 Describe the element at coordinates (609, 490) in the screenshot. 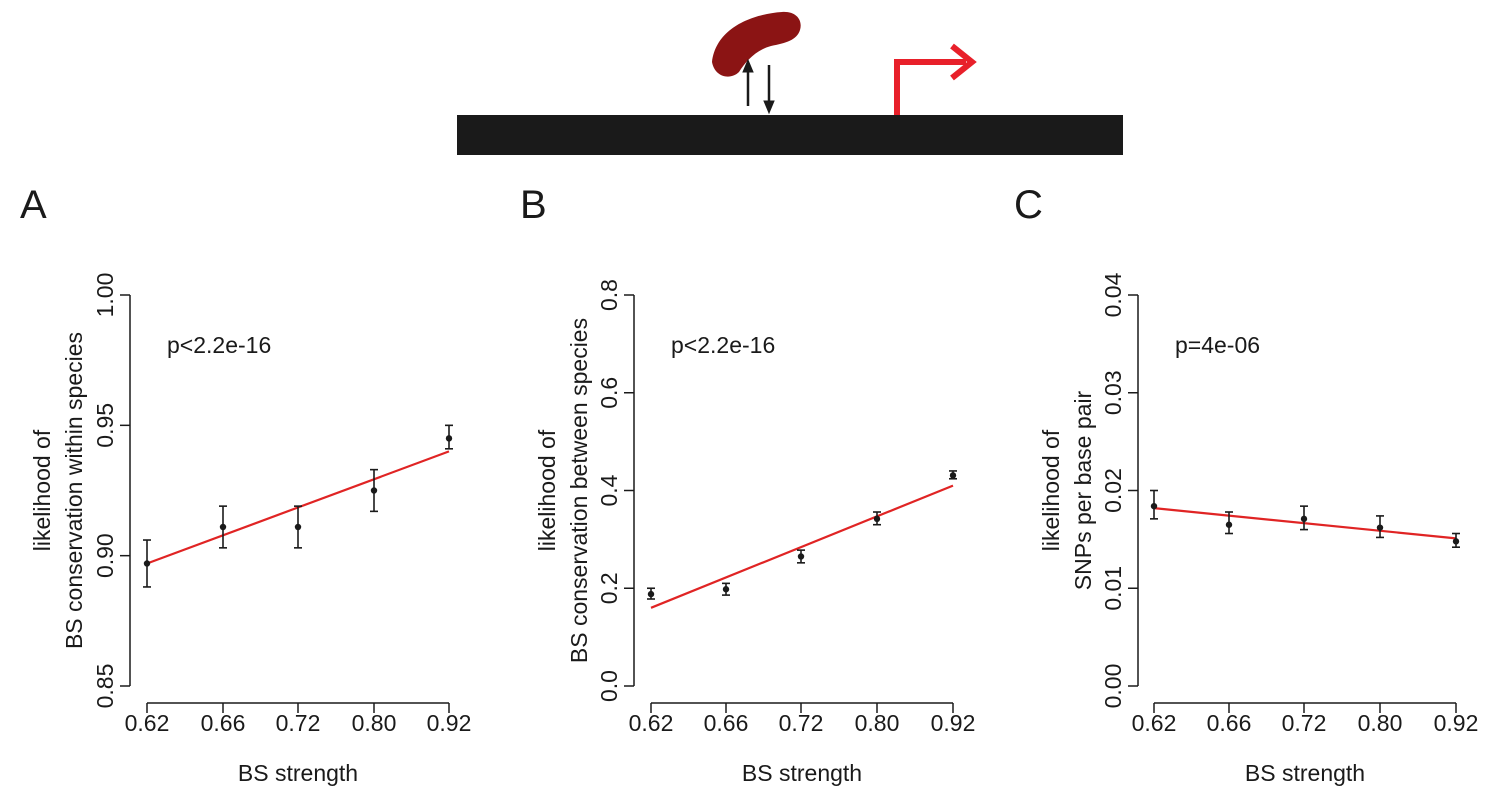

I see `y-tick-label: 0.4` at that location.